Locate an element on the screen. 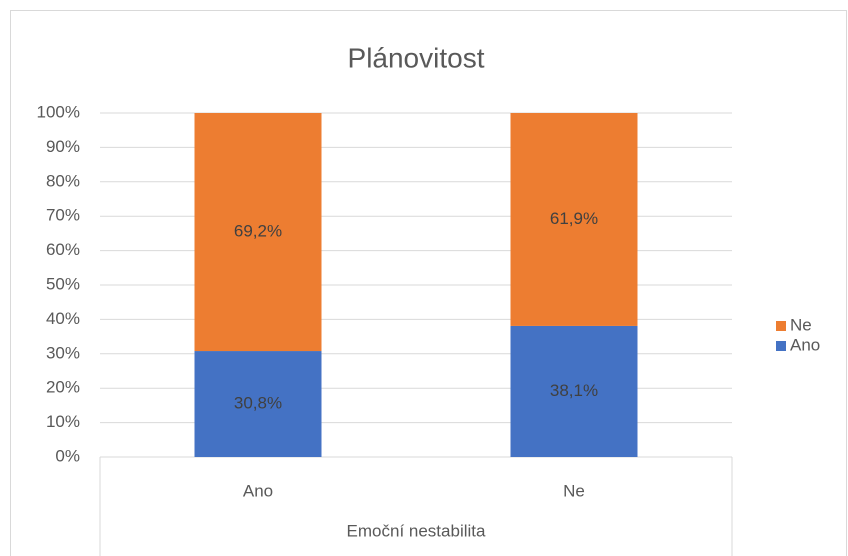 The width and height of the screenshot is (848, 556). y-tick-label: 40% is located at coordinates (63, 318).